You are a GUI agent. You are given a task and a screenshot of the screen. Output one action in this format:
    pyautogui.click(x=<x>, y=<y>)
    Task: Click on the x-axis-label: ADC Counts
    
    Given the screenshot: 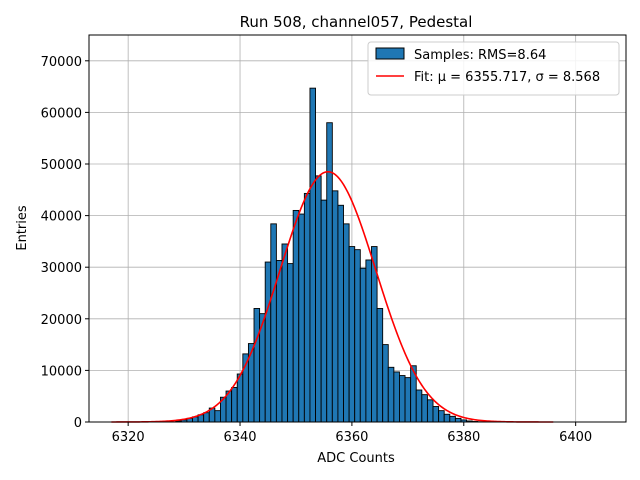 What is the action you would take?
    pyautogui.click(x=356, y=458)
    